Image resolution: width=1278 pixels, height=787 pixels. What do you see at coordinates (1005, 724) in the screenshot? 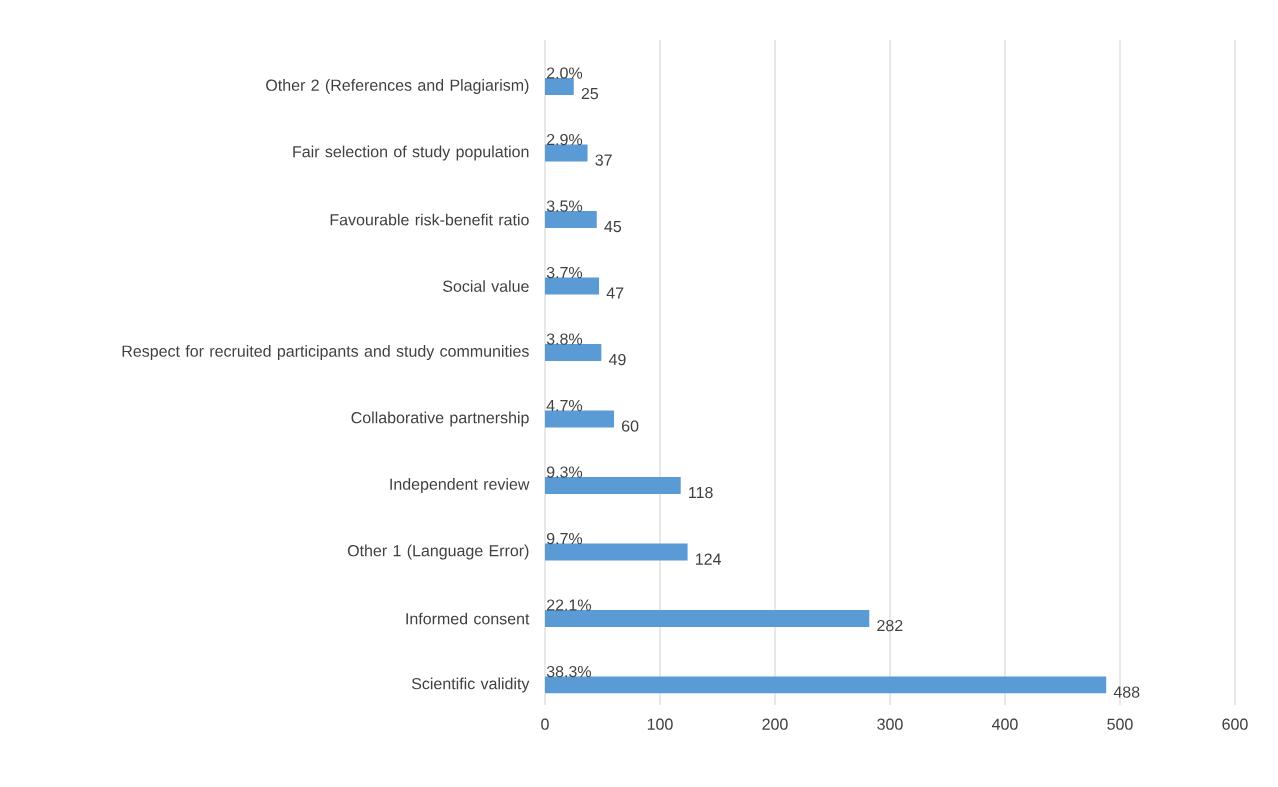
I see `x-tick-label: 400` at bounding box center [1005, 724].